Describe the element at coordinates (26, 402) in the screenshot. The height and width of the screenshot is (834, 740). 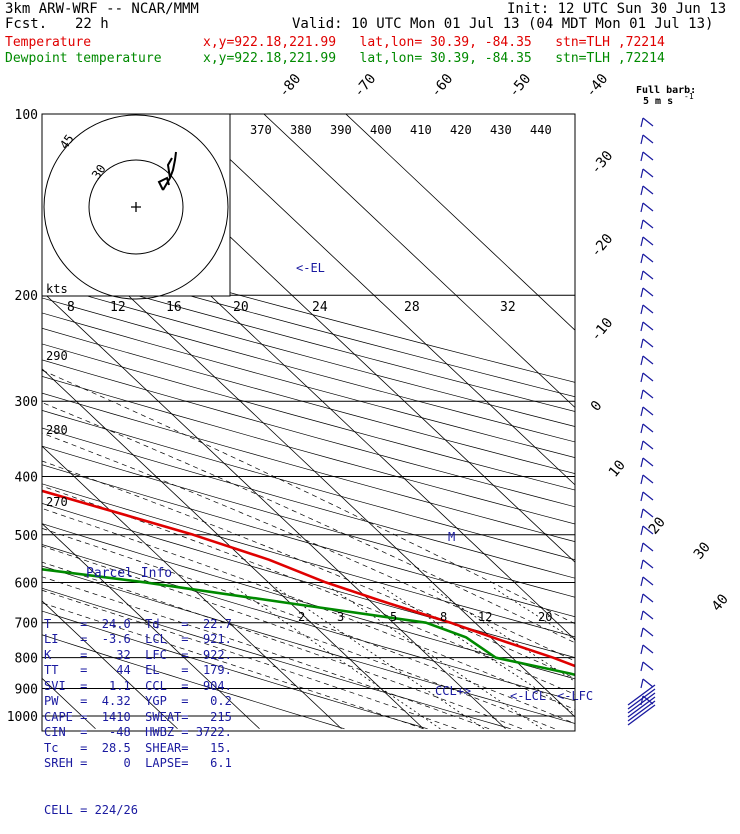
I see `pressure-label: 300` at that location.